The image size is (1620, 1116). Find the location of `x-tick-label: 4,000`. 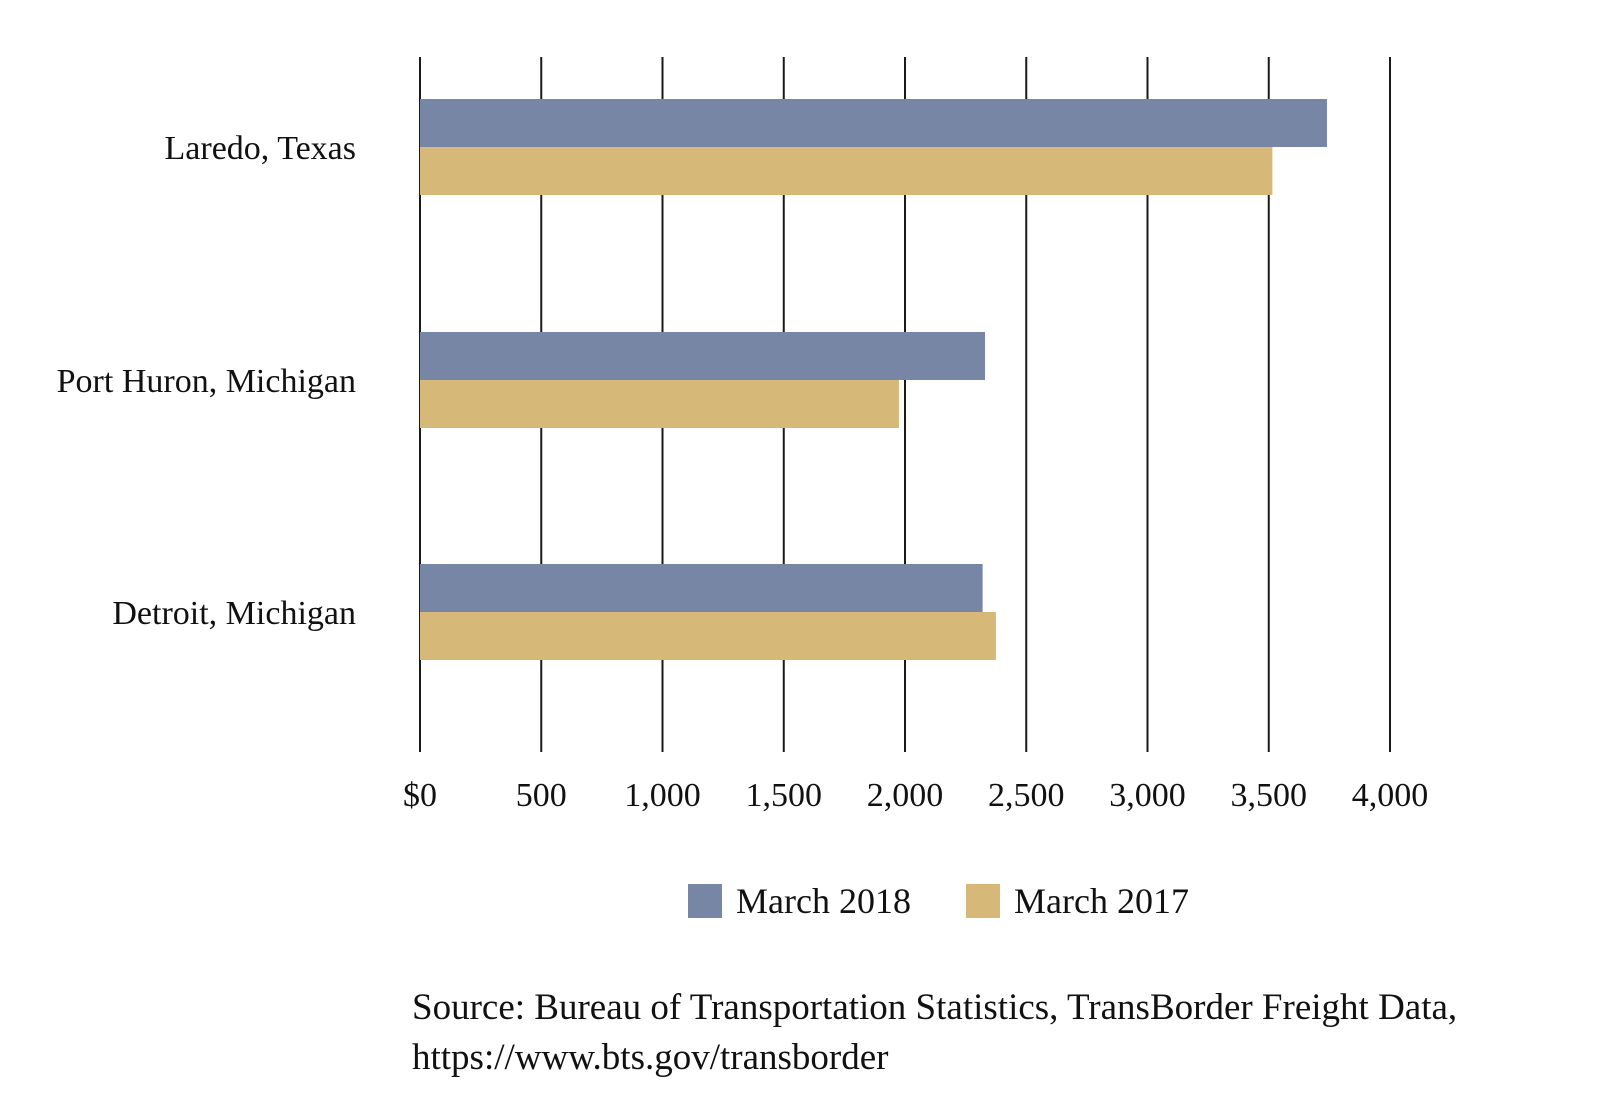

x-tick-label: 4,000 is located at coordinates (1390, 795).